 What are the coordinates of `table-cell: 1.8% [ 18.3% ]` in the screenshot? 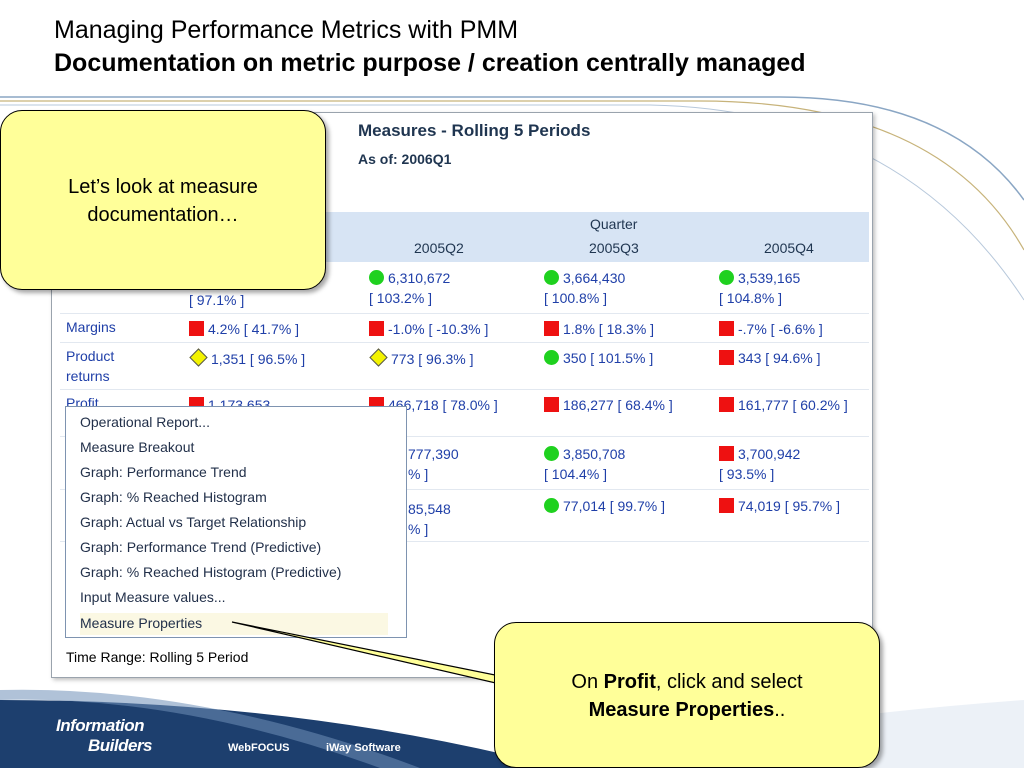 It's located at (599, 329).